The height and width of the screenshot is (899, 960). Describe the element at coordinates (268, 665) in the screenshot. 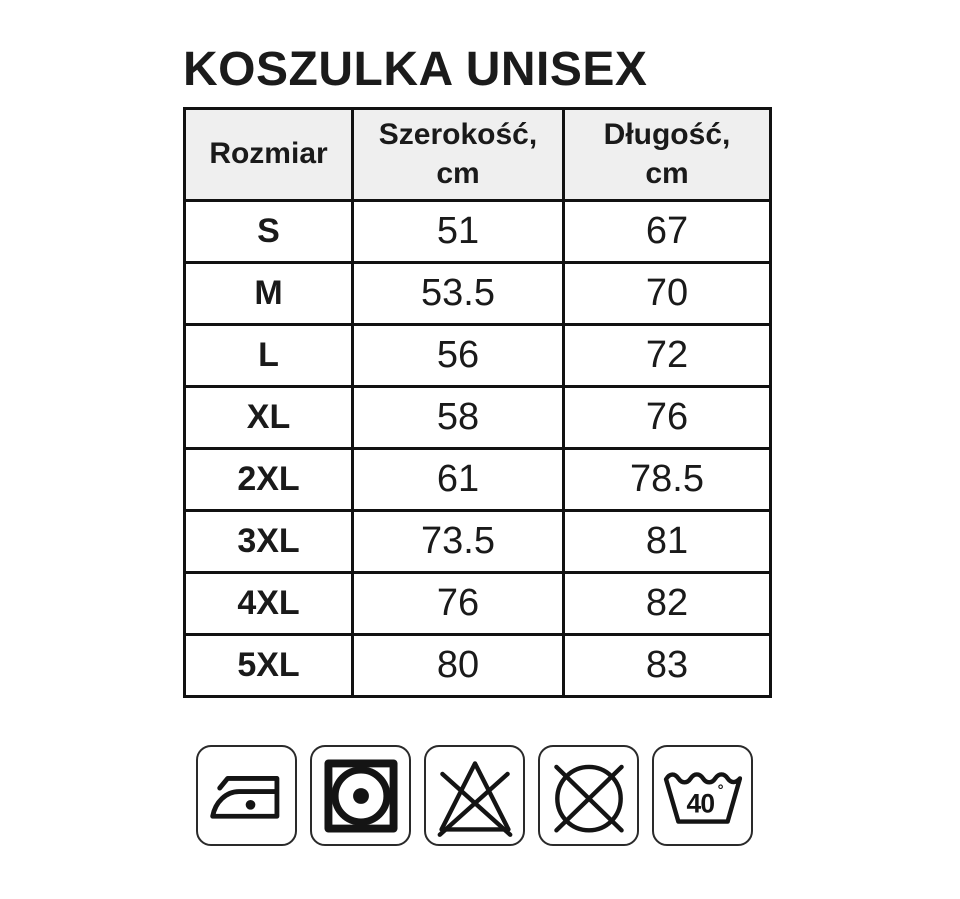

I see `size-cell: 5XL` at that location.